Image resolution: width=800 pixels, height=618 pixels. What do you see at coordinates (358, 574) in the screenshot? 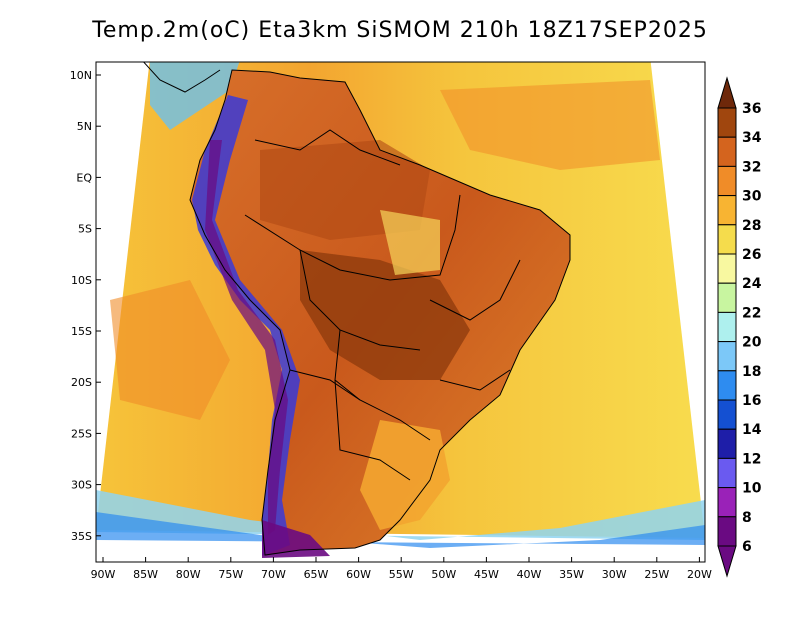
I see `lon-label: 60W` at bounding box center [358, 574].